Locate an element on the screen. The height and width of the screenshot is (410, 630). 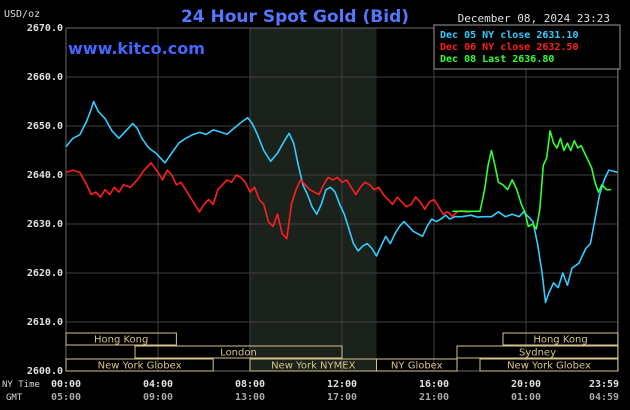
x-tick-label-ny: 20:00 is located at coordinates (526, 384).